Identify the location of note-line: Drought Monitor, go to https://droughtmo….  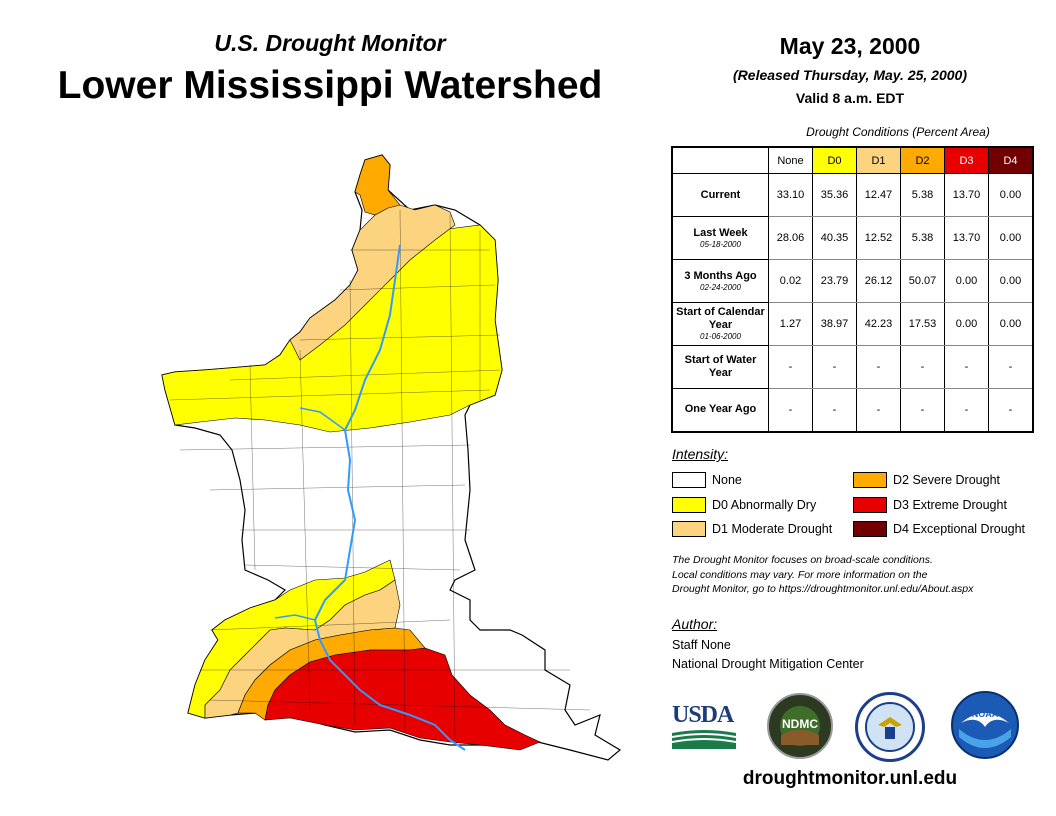
(823, 589).